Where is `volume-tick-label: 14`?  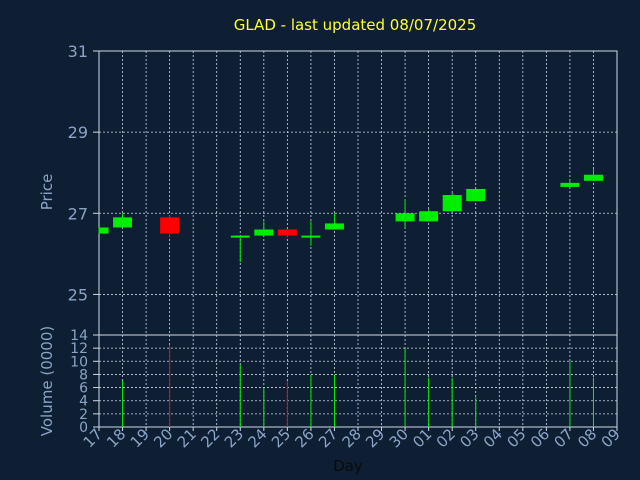
volume-tick-label: 14 is located at coordinates (79, 336).